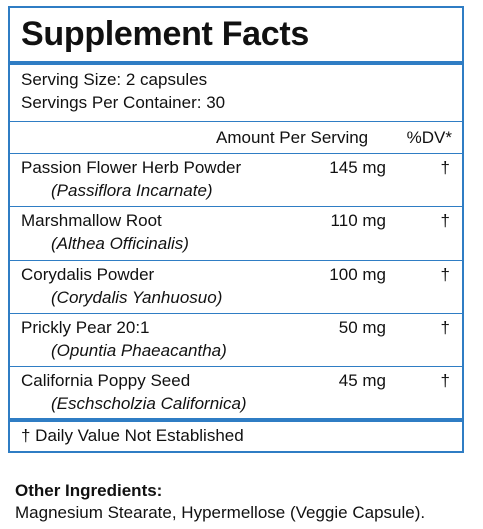  I want to click on ingredient-latin-name: (Passiflora Incarnate), so click(132, 190).